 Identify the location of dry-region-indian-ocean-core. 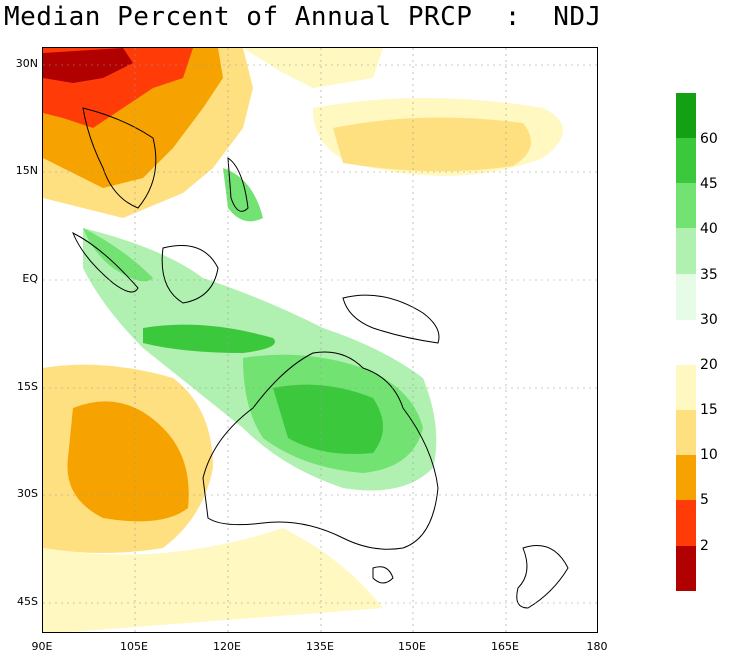
(128, 461).